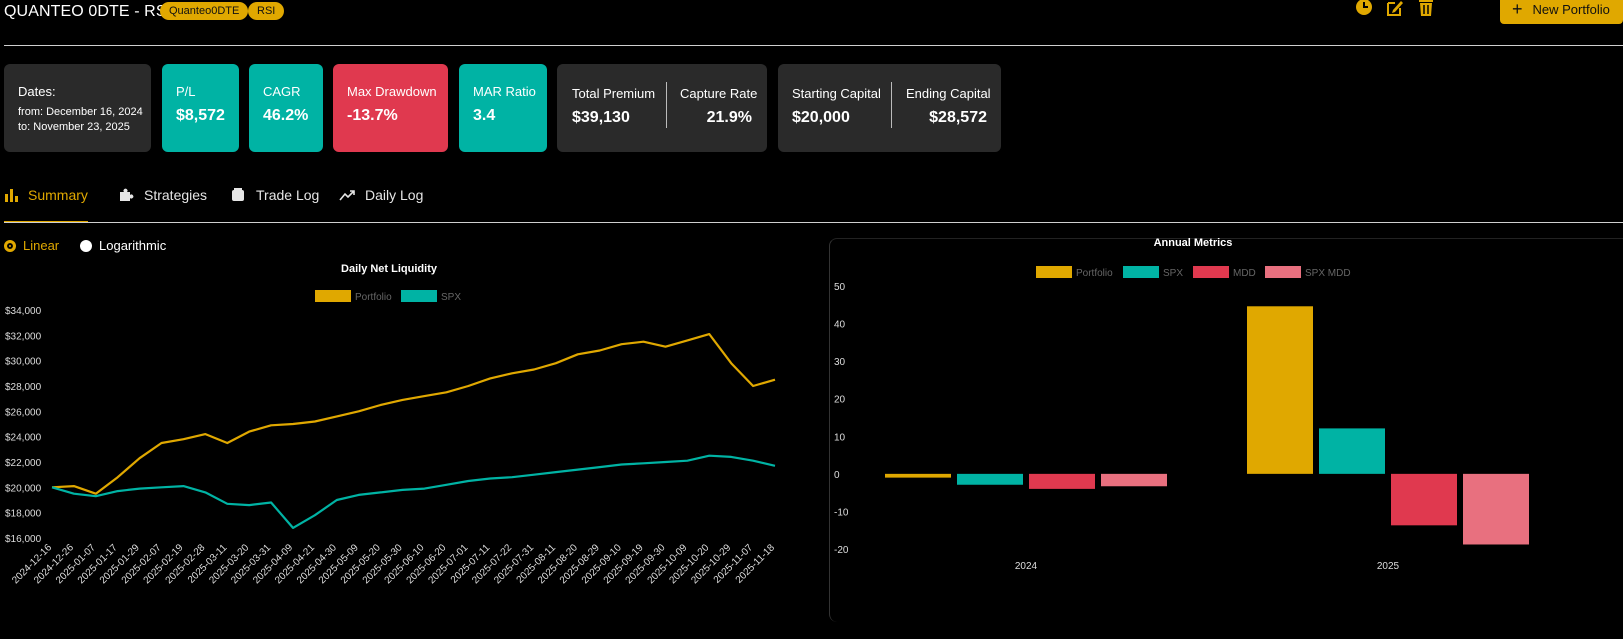 This screenshot has width=1623, height=639. Describe the element at coordinates (23, 336) in the screenshot. I see `y-tick-label: $32,000` at that location.